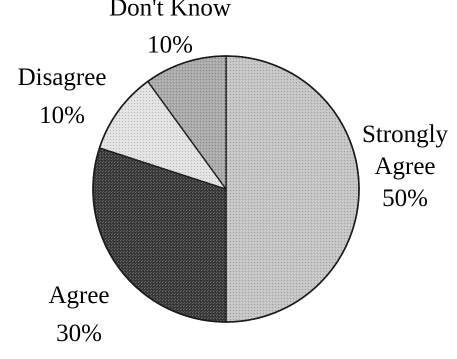 This screenshot has width=457, height=359. Describe the element at coordinates (78, 314) in the screenshot. I see `slice-label: Agree 30%` at that location.